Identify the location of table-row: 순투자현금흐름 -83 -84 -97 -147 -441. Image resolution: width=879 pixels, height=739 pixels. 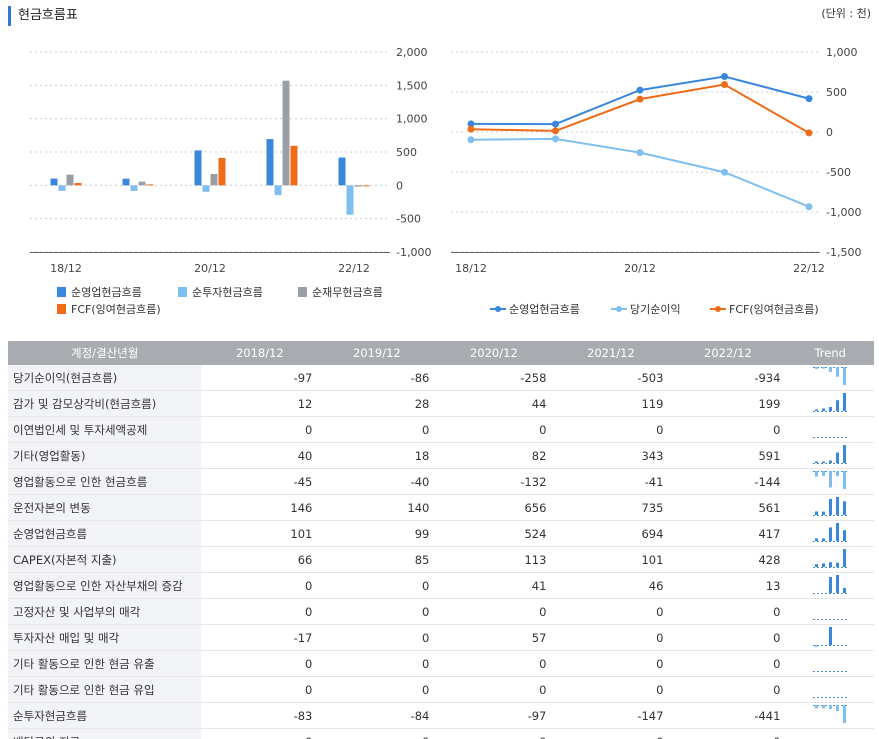
(441, 715).